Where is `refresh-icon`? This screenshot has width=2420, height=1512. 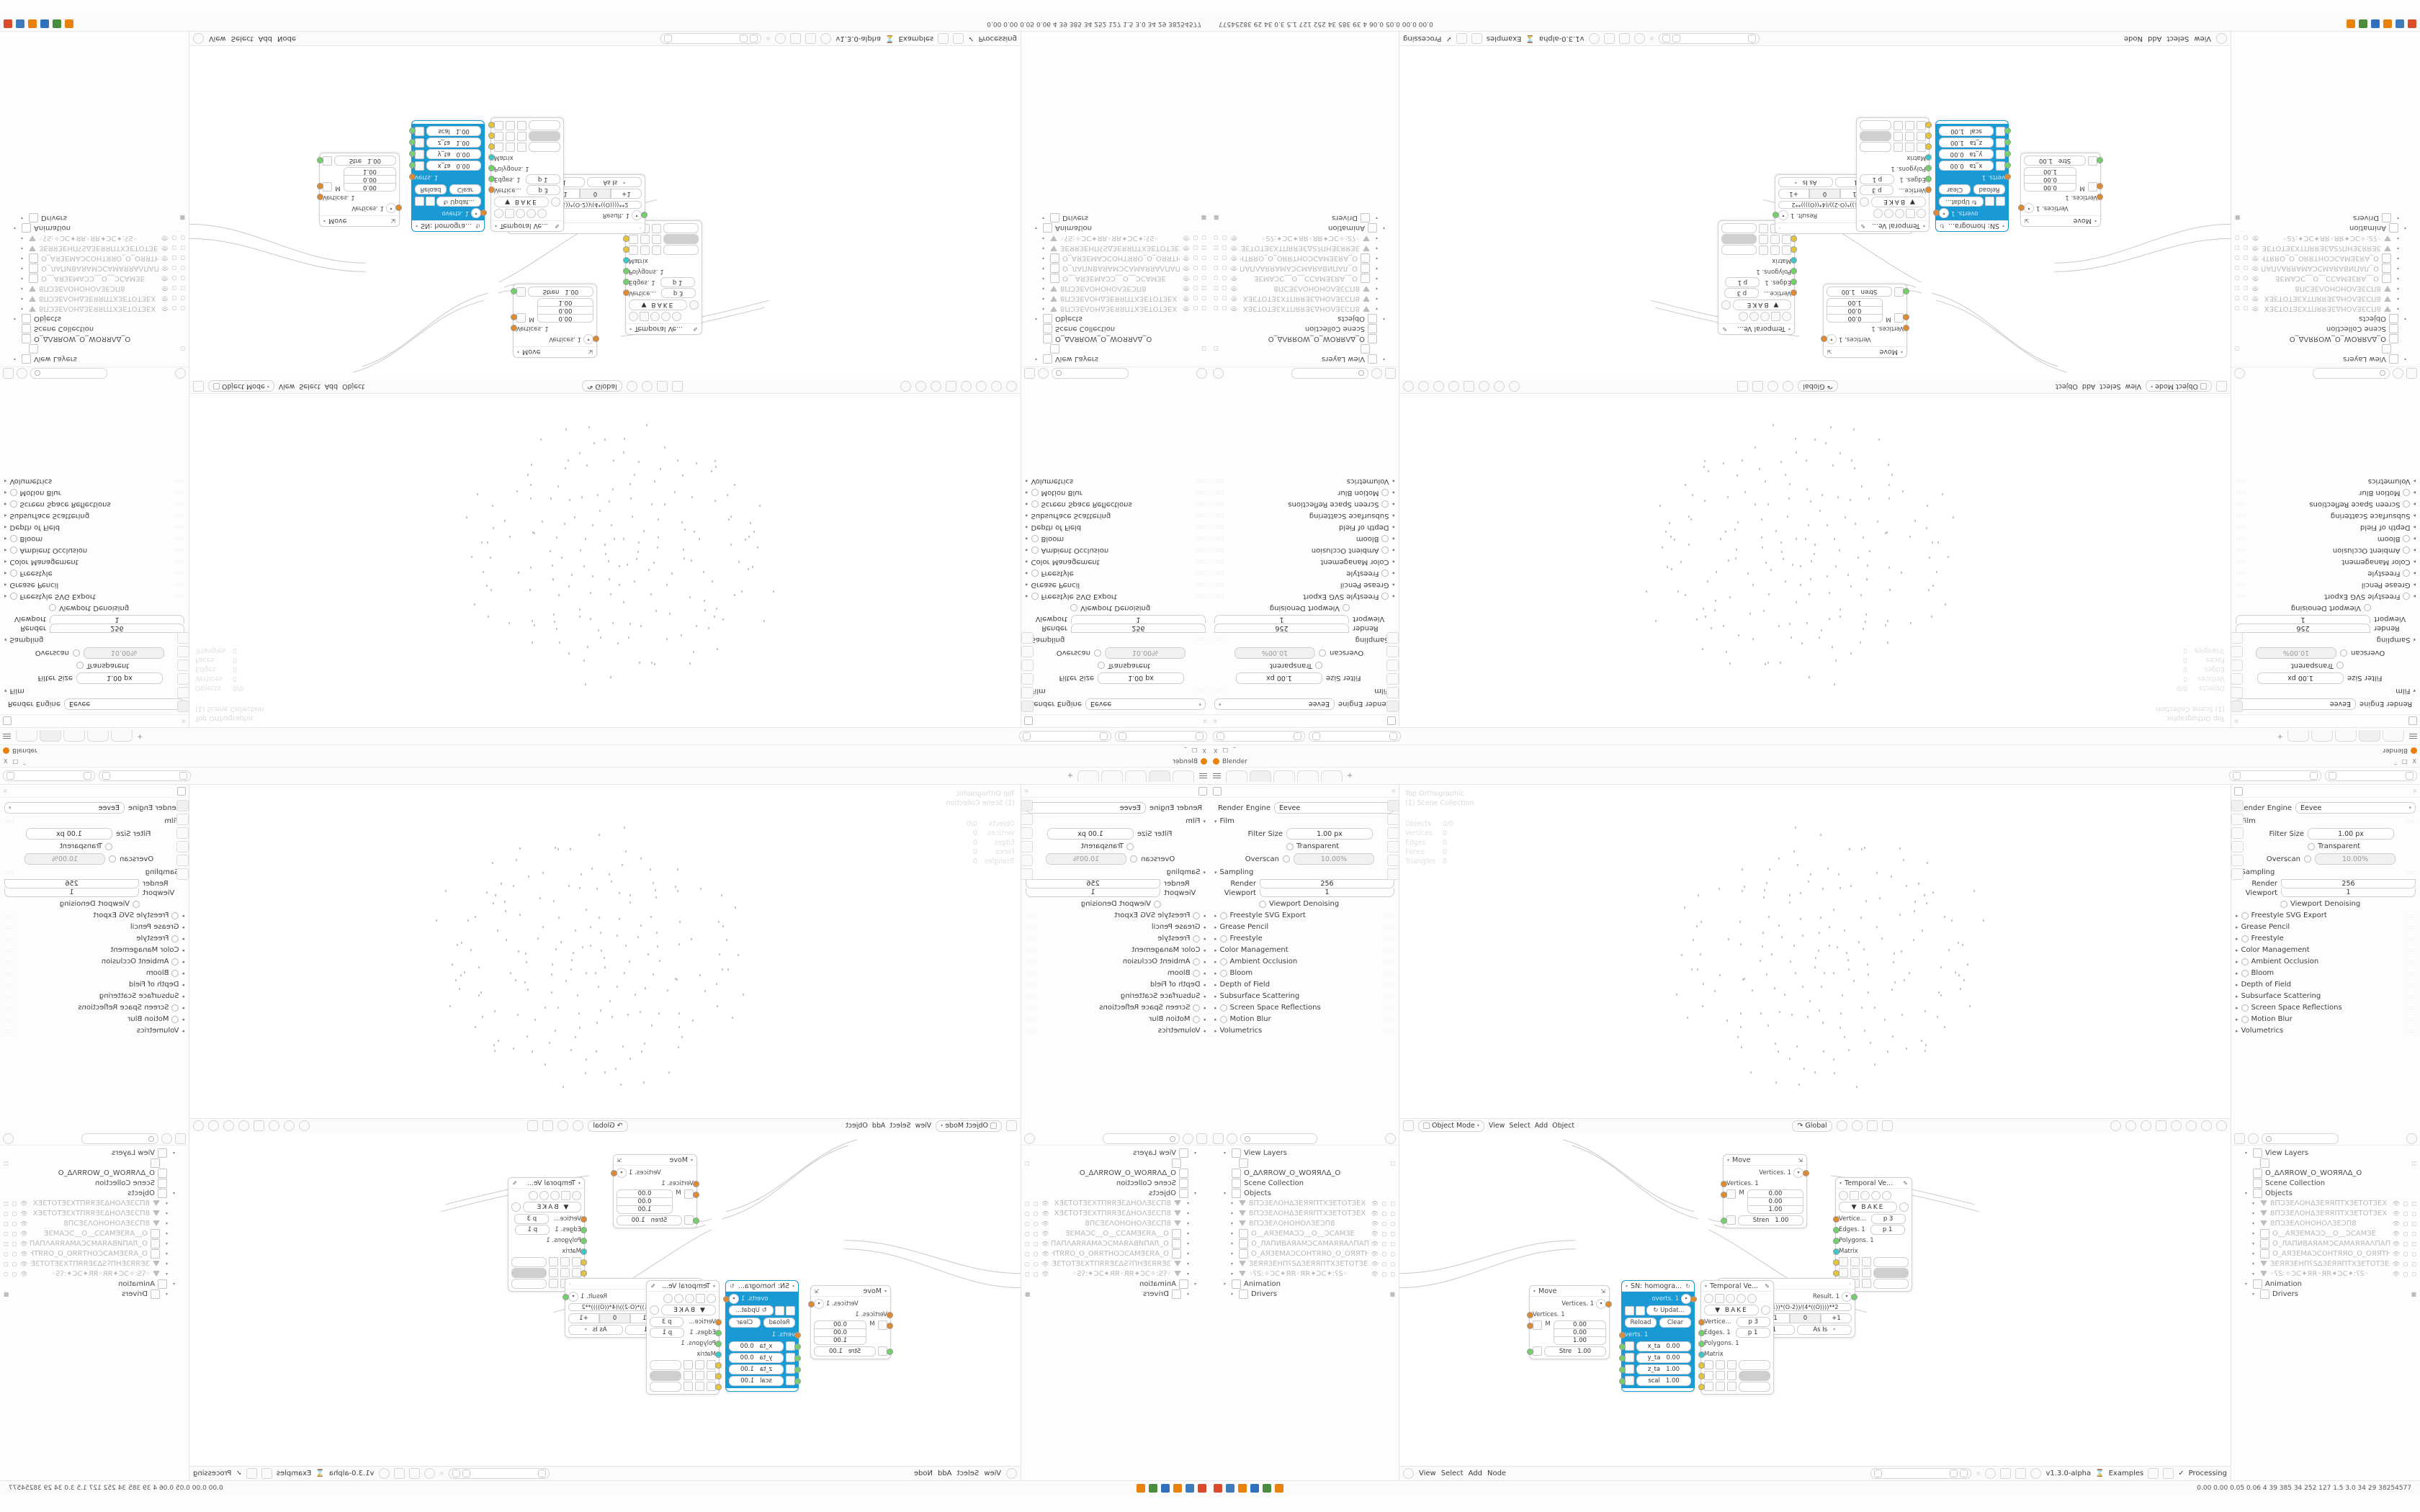
refresh-icon is located at coordinates (676, 316).